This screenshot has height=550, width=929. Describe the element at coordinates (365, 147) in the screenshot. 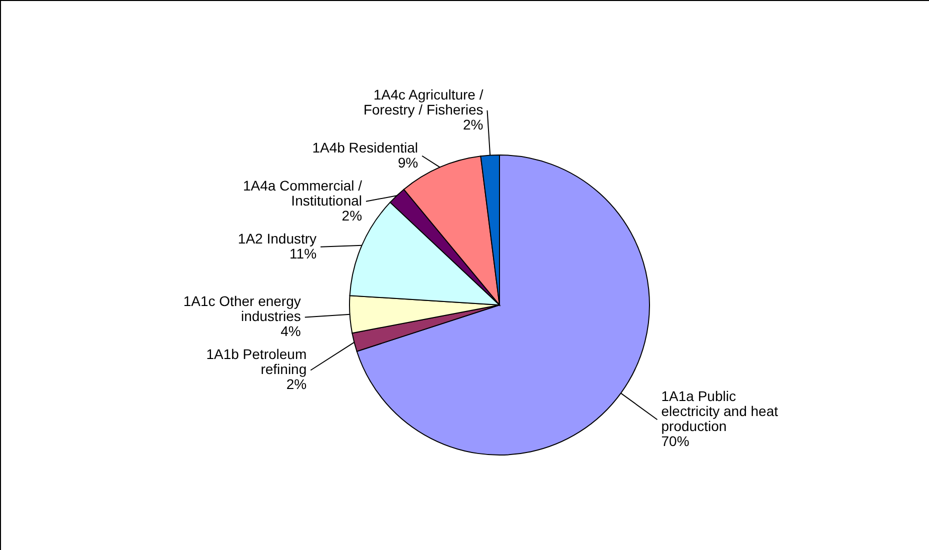

I see `slice-label: 1A4b Residential` at that location.